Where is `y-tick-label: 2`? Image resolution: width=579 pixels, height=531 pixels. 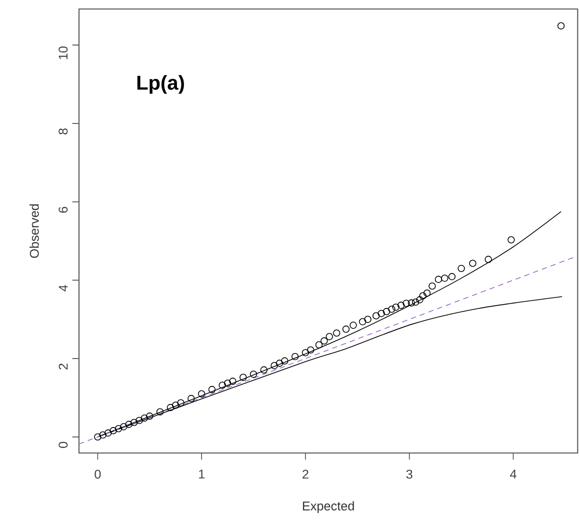 y-tick-label: 2 is located at coordinates (63, 367).